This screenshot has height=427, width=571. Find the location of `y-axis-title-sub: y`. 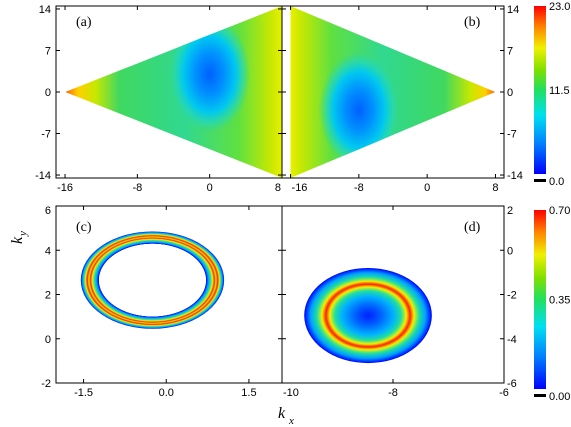

y-axis-title-sub: y is located at coordinates (23, 234).